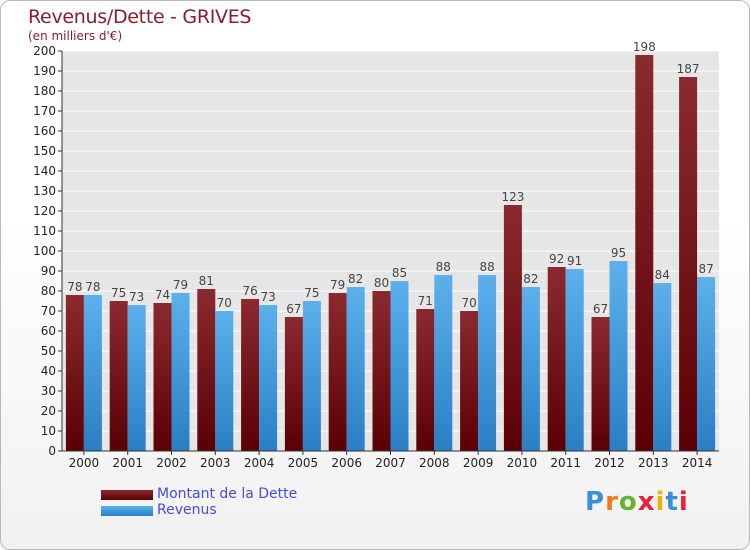 This screenshot has width=750, height=550. Describe the element at coordinates (206, 281) in the screenshot. I see `value-label-dette-2003: 81` at that location.